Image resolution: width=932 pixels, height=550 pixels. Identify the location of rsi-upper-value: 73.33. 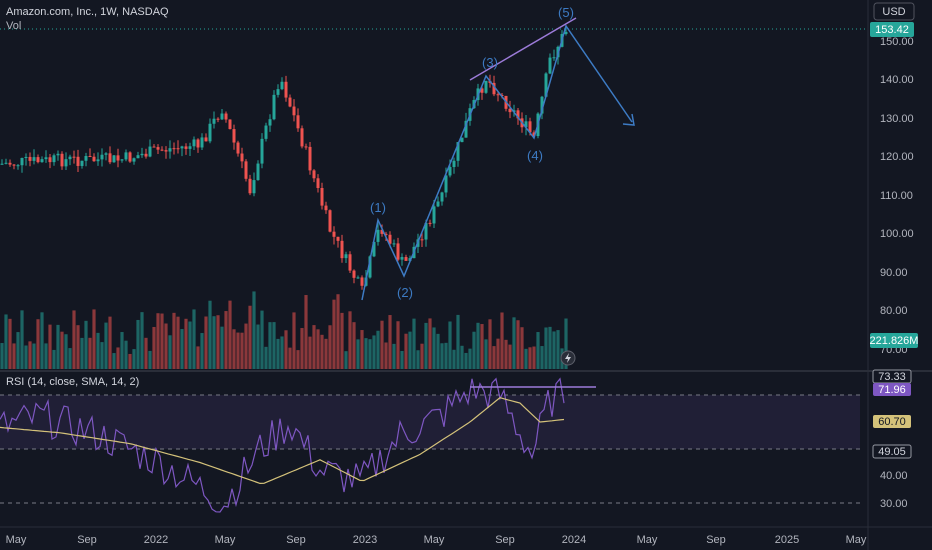
(892, 377).